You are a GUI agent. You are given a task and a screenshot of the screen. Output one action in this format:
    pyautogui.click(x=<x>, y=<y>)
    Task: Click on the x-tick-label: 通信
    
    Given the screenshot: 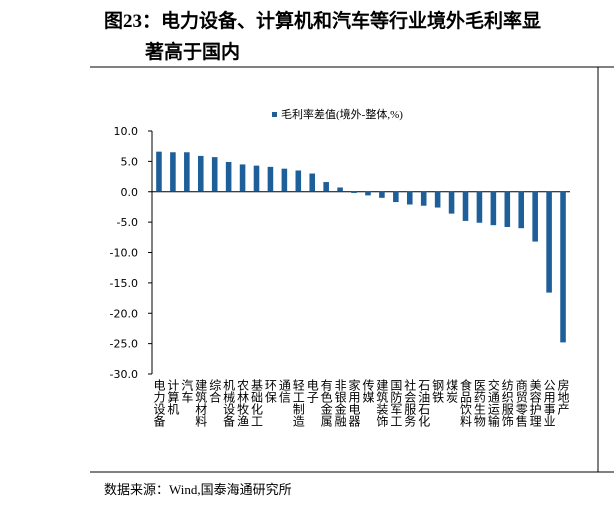 What is the action you would take?
    pyautogui.click(x=284, y=391)
    